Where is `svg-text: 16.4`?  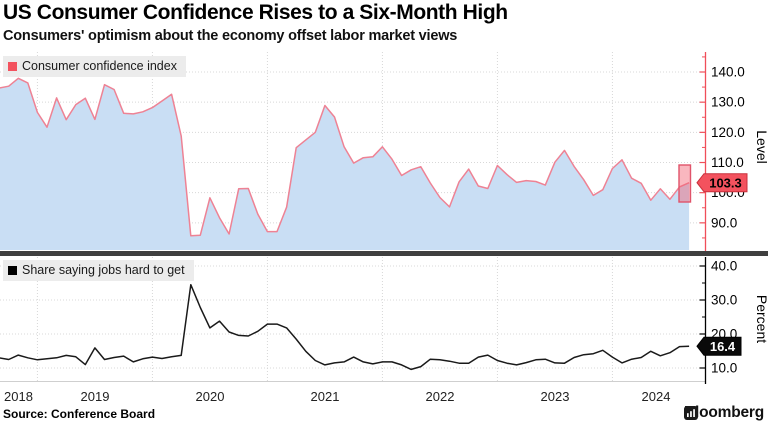
svg-text: 16.4 is located at coordinates (723, 346).